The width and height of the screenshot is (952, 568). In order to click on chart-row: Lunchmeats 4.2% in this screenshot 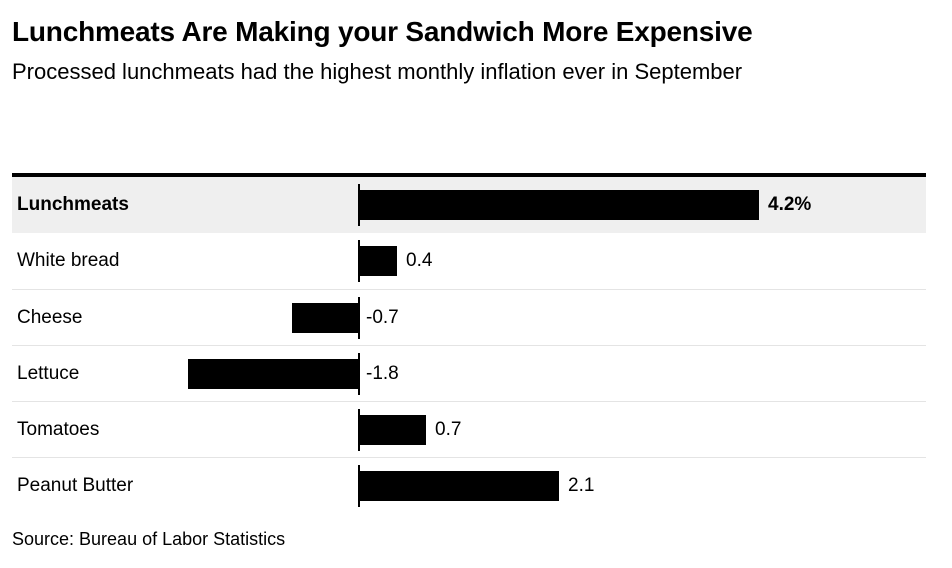, I will do `click(469, 205)`.